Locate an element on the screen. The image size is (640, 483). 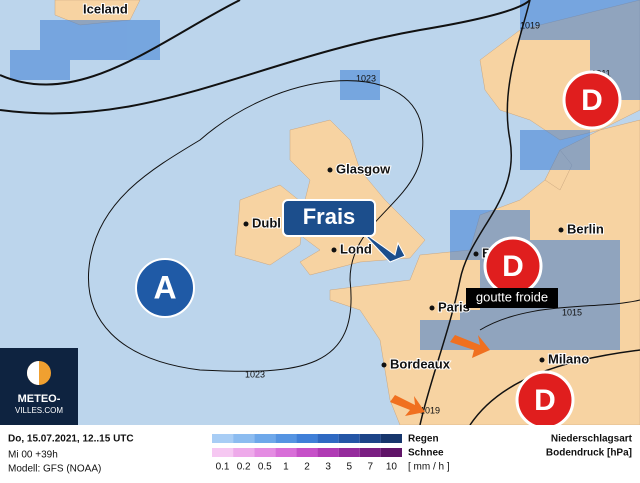
goutte-box is located at coordinates (512, 298).